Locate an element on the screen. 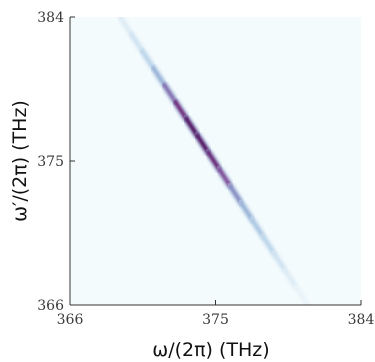 This screenshot has width=375, height=362. y-tick-label: 384 is located at coordinates (50, 18).